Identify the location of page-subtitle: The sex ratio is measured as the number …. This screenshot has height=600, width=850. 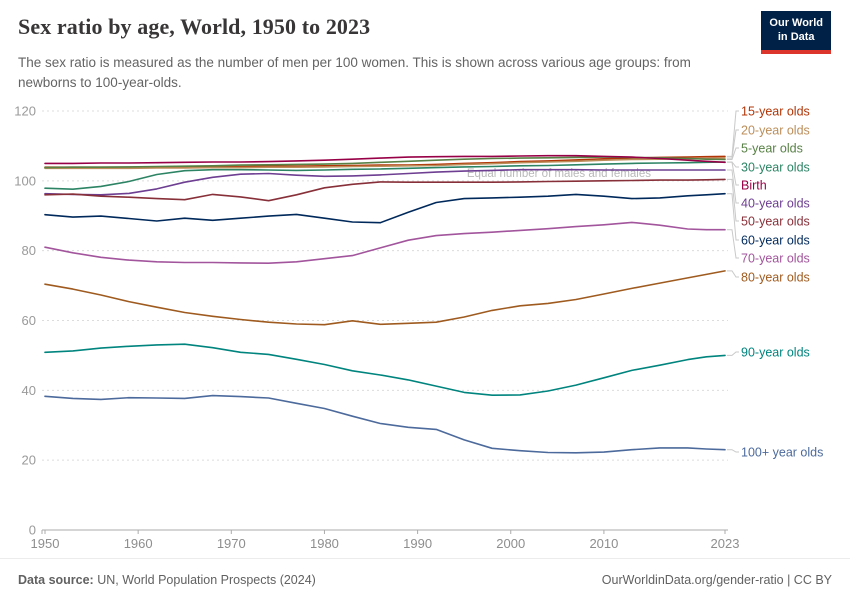
(354, 73).